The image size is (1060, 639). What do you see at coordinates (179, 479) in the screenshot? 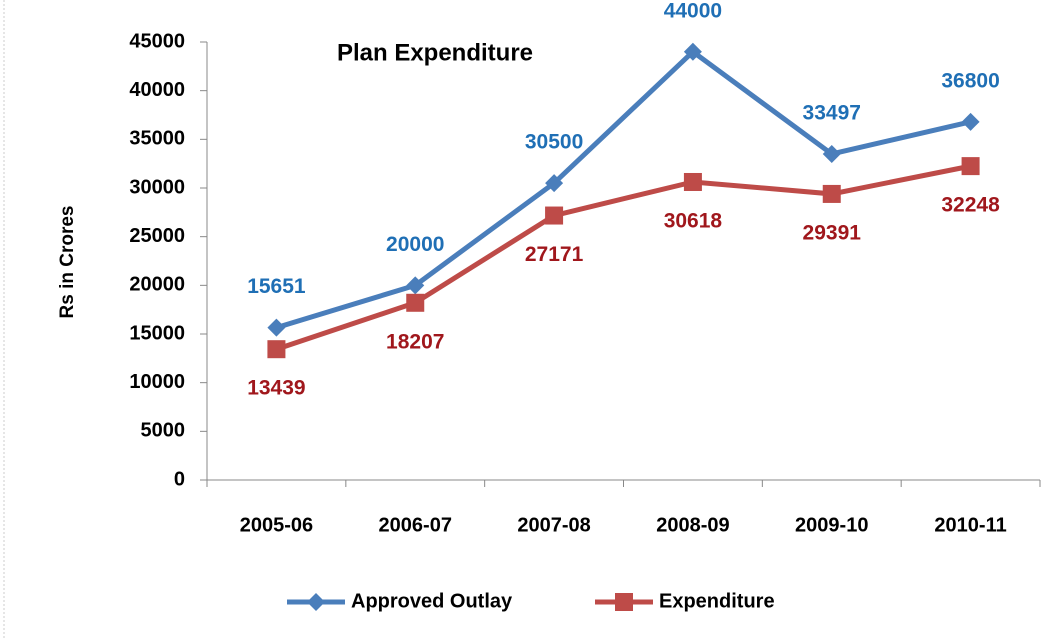
I see `y-tick-label: 0` at bounding box center [179, 479].